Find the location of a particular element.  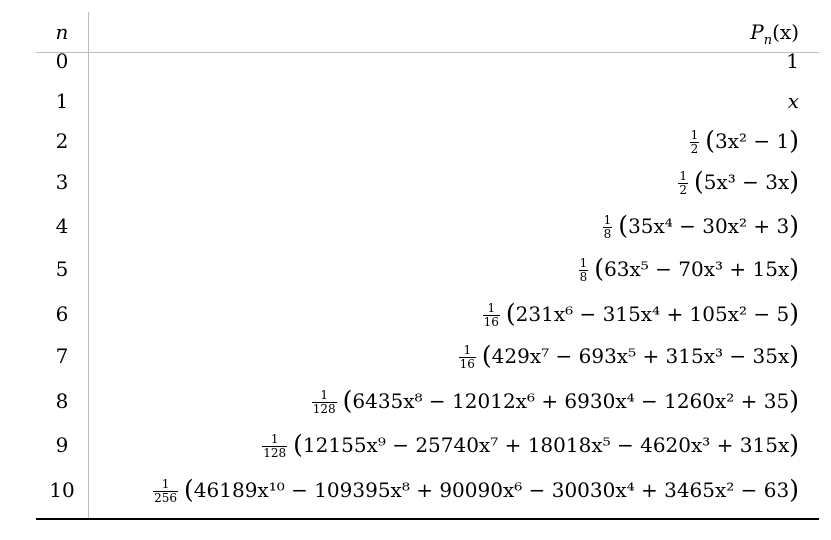

polynomial-expression: 3x² − 1 is located at coordinates (752, 141).